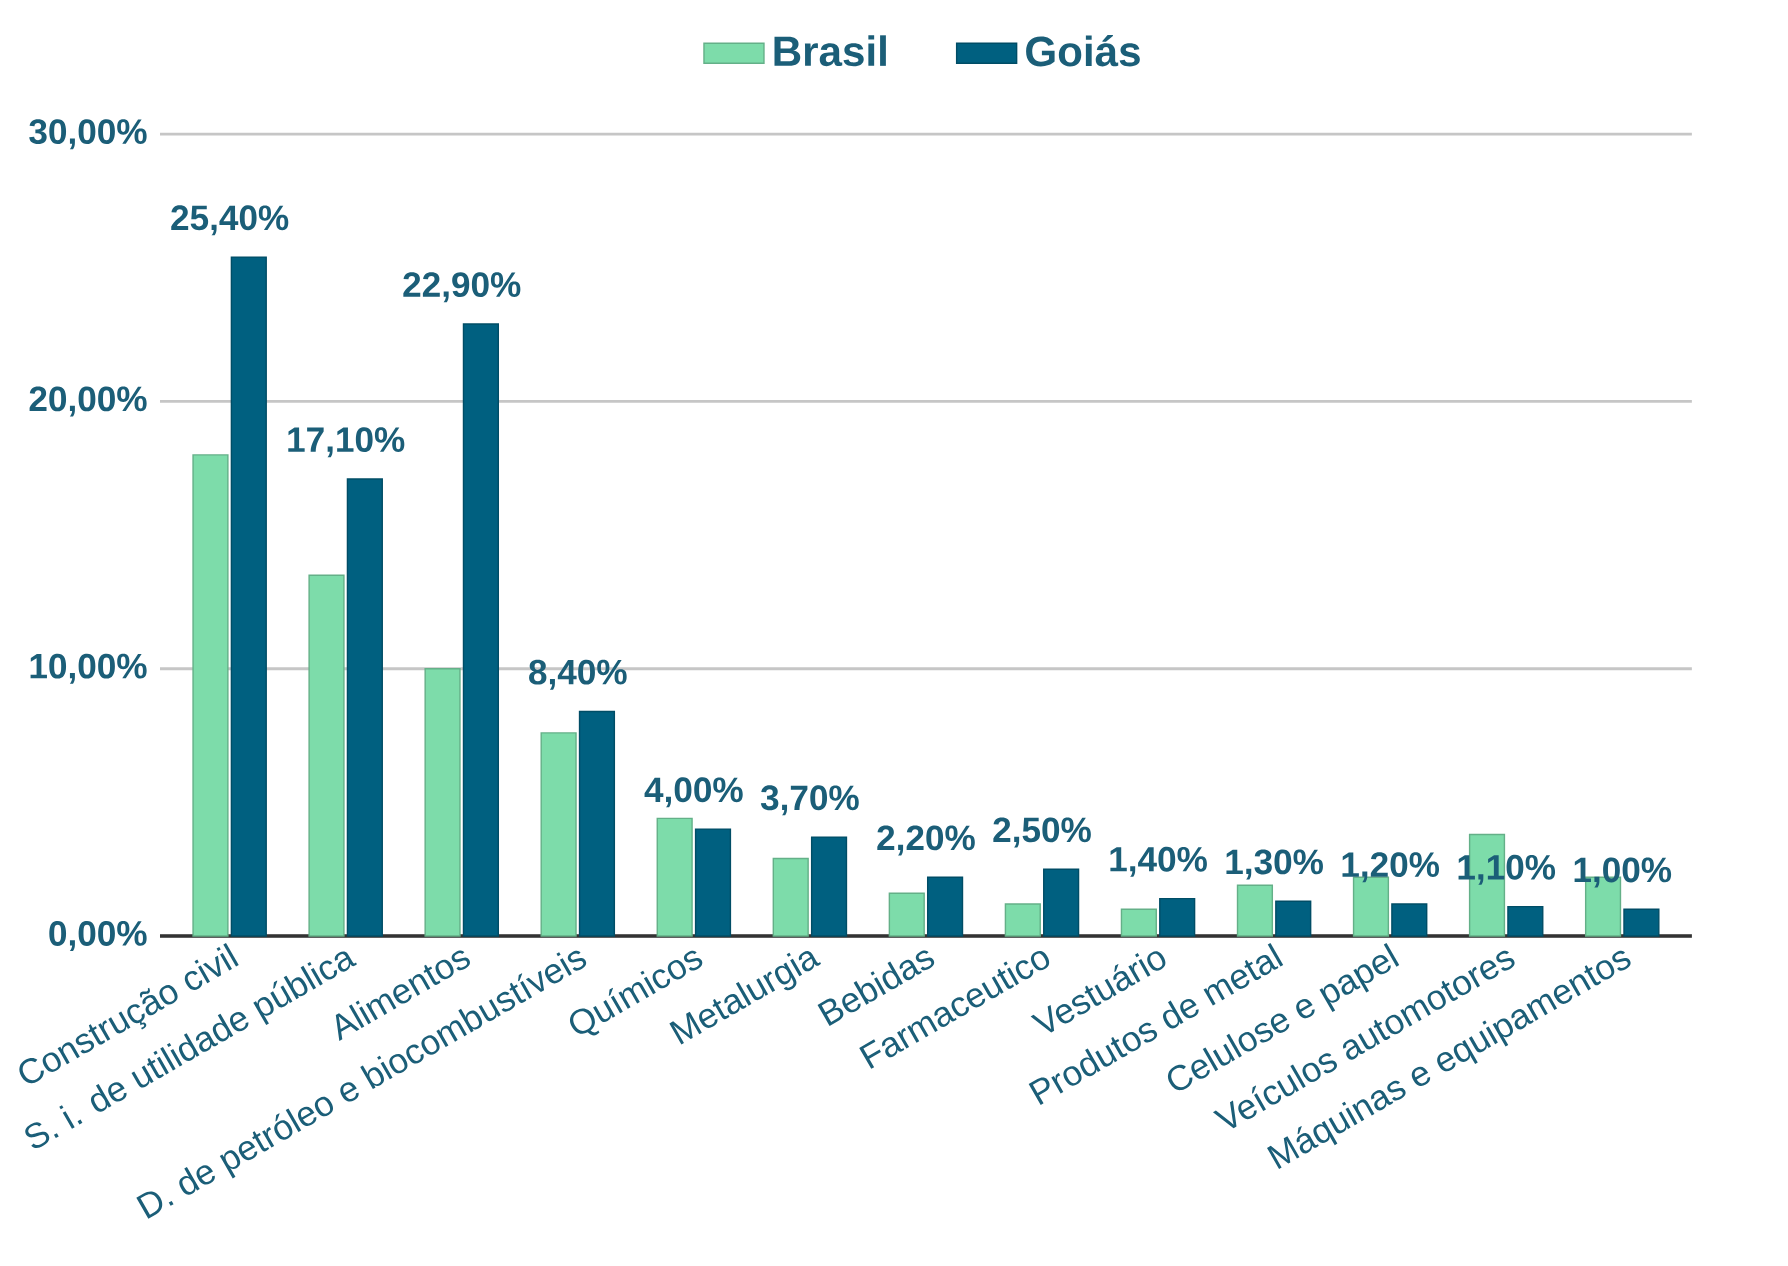  What do you see at coordinates (809, 800) in the screenshot?
I see `data-label: 3,70%` at bounding box center [809, 800].